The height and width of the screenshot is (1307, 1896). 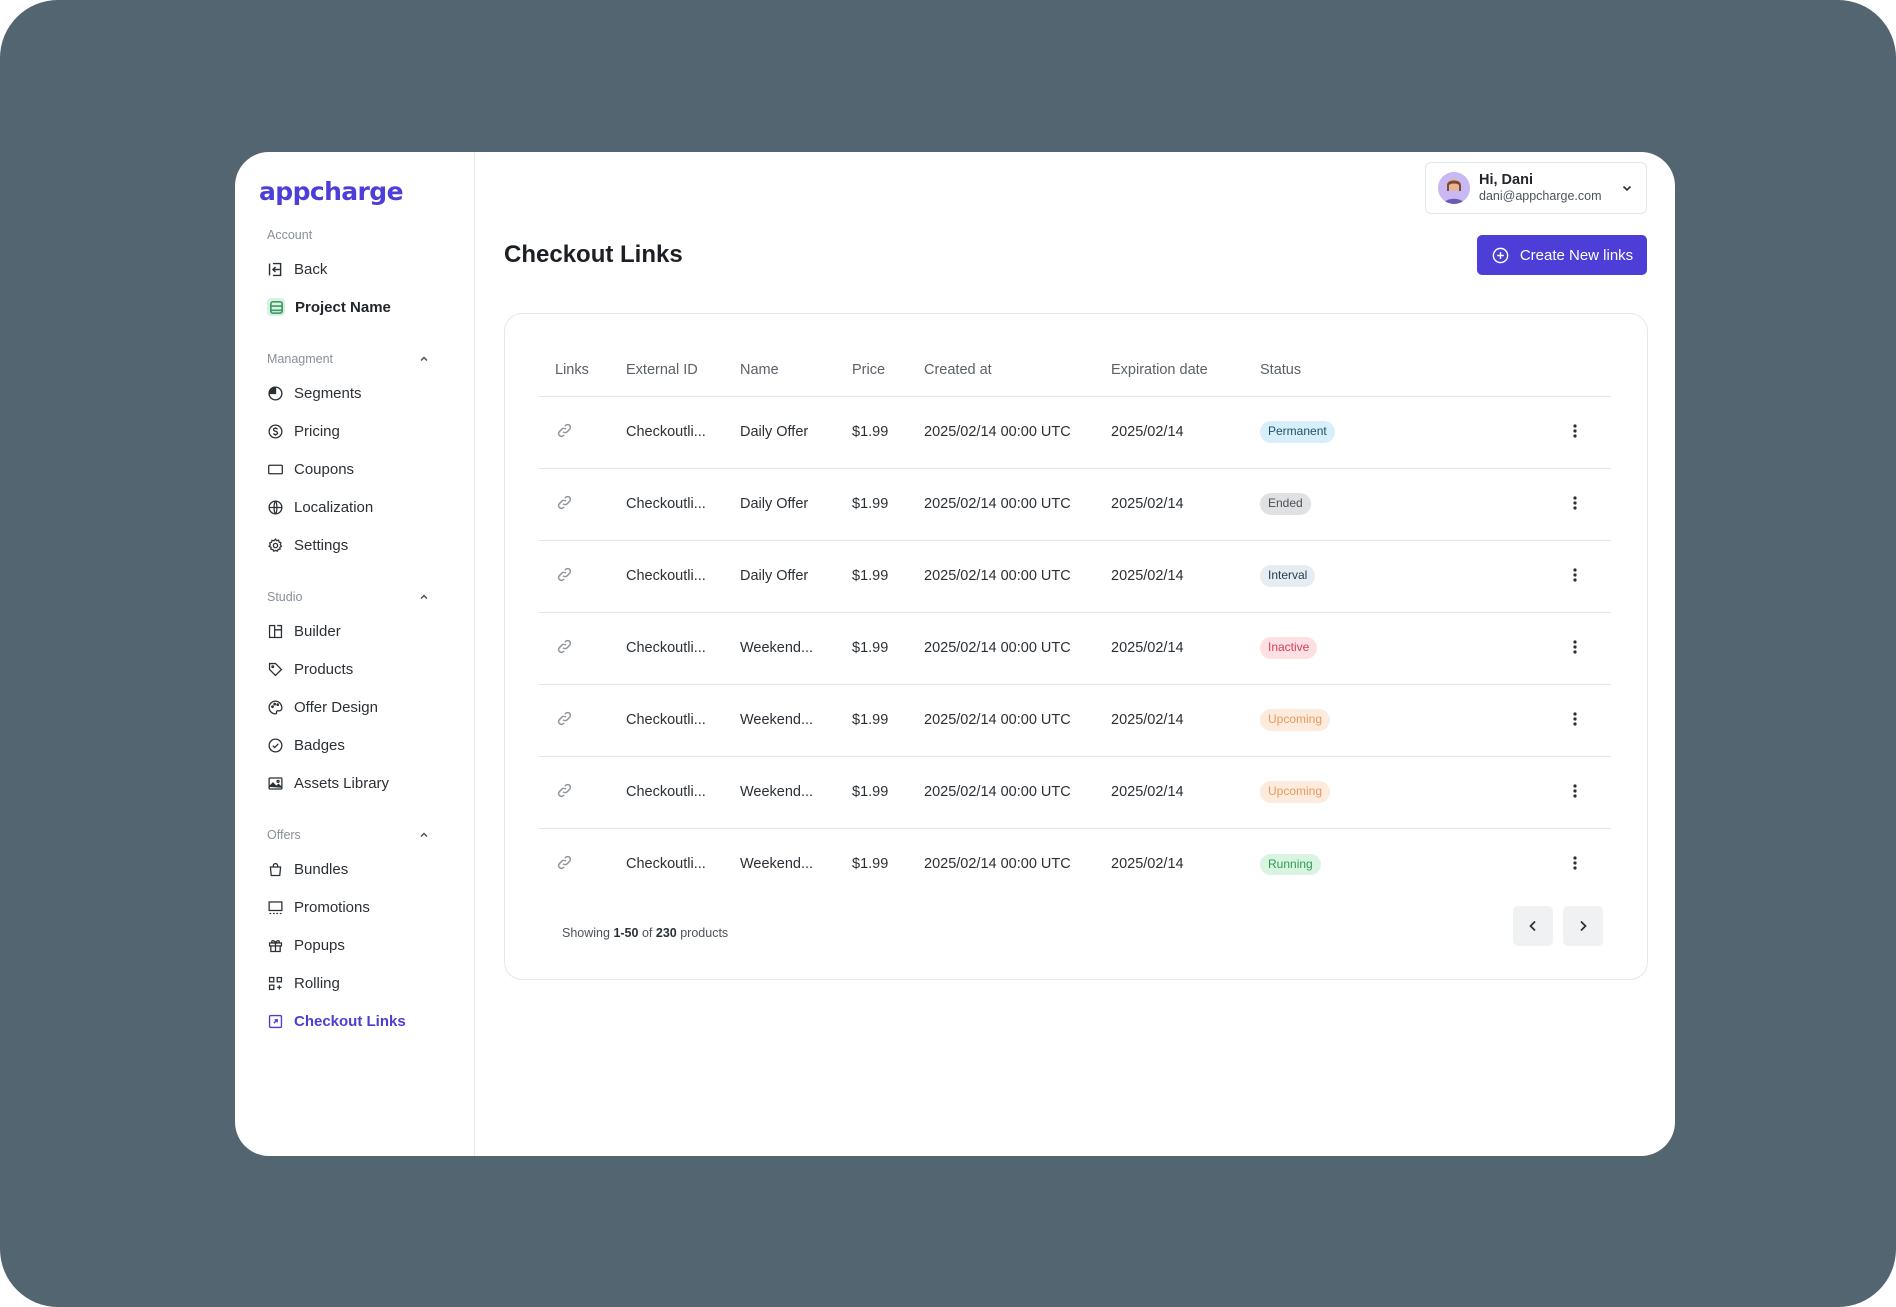 I want to click on back-button: Back, so click(x=366, y=269).